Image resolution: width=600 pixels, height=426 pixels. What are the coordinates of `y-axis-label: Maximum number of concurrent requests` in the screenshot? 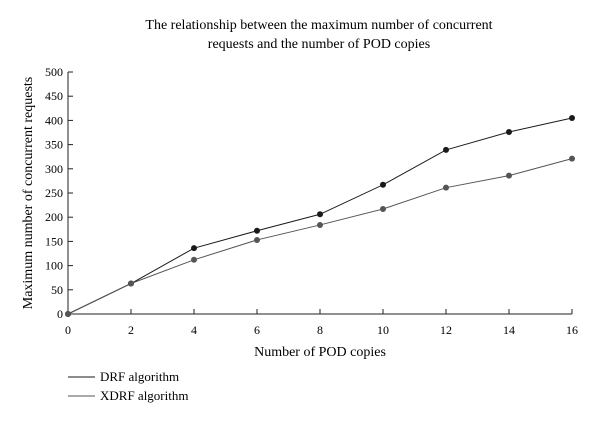 It's located at (28, 193).